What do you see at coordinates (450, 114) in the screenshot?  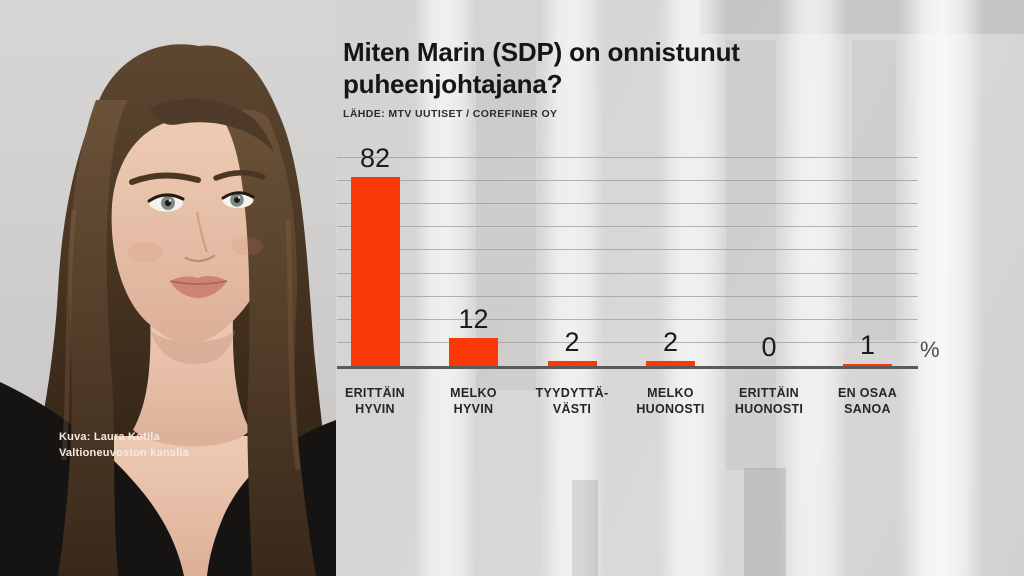 I see `source-label: LÄHDE: MTV UUTISET / COREFINER OY` at bounding box center [450, 114].